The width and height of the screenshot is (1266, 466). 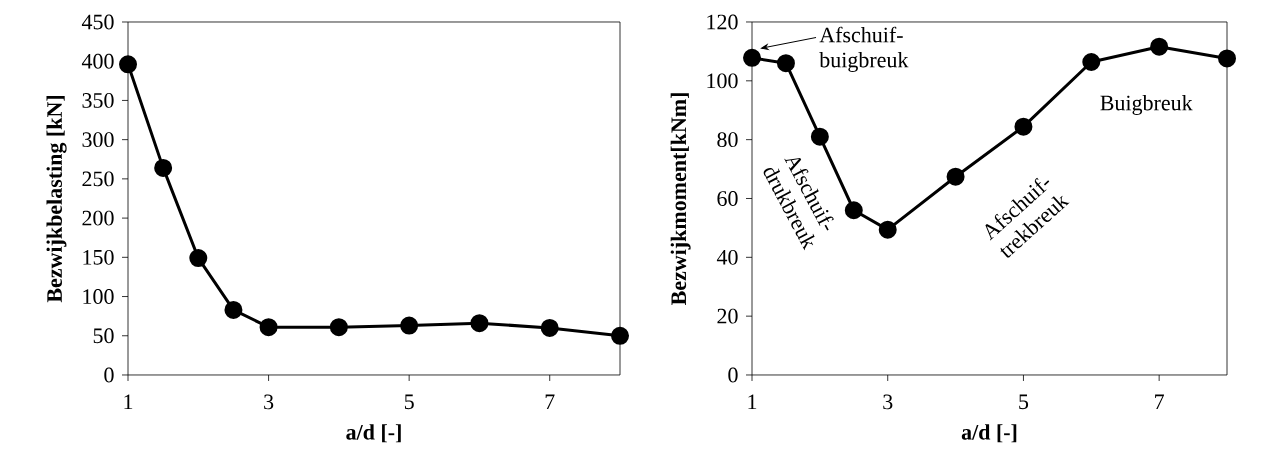 What do you see at coordinates (98, 257) in the screenshot?
I see `y-tick-label: 150` at bounding box center [98, 257].